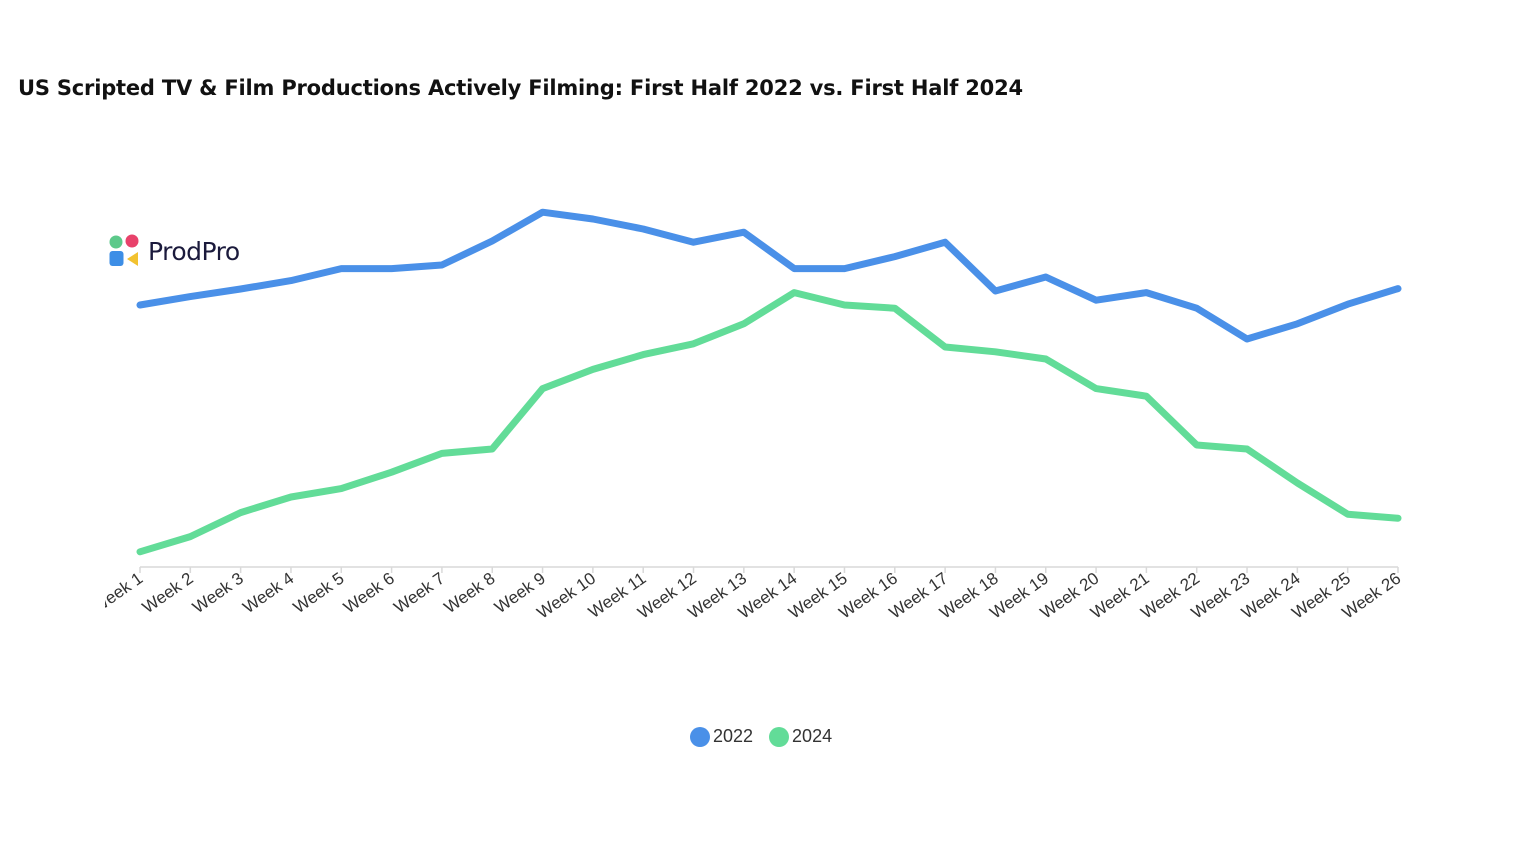 This screenshot has height=864, width=1536. Describe the element at coordinates (470, 593) in the screenshot. I see `x-tick-label-8: Week 8` at that location.